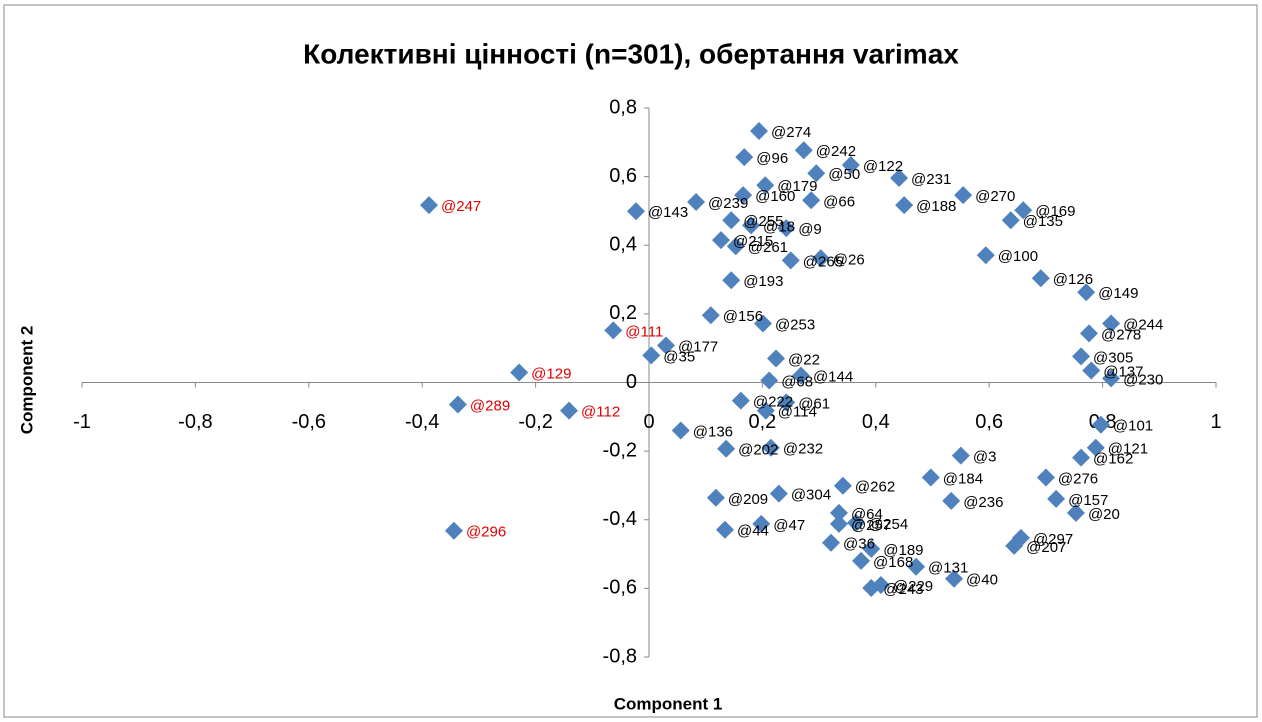  I want to click on point-label: @47, so click(789, 525).